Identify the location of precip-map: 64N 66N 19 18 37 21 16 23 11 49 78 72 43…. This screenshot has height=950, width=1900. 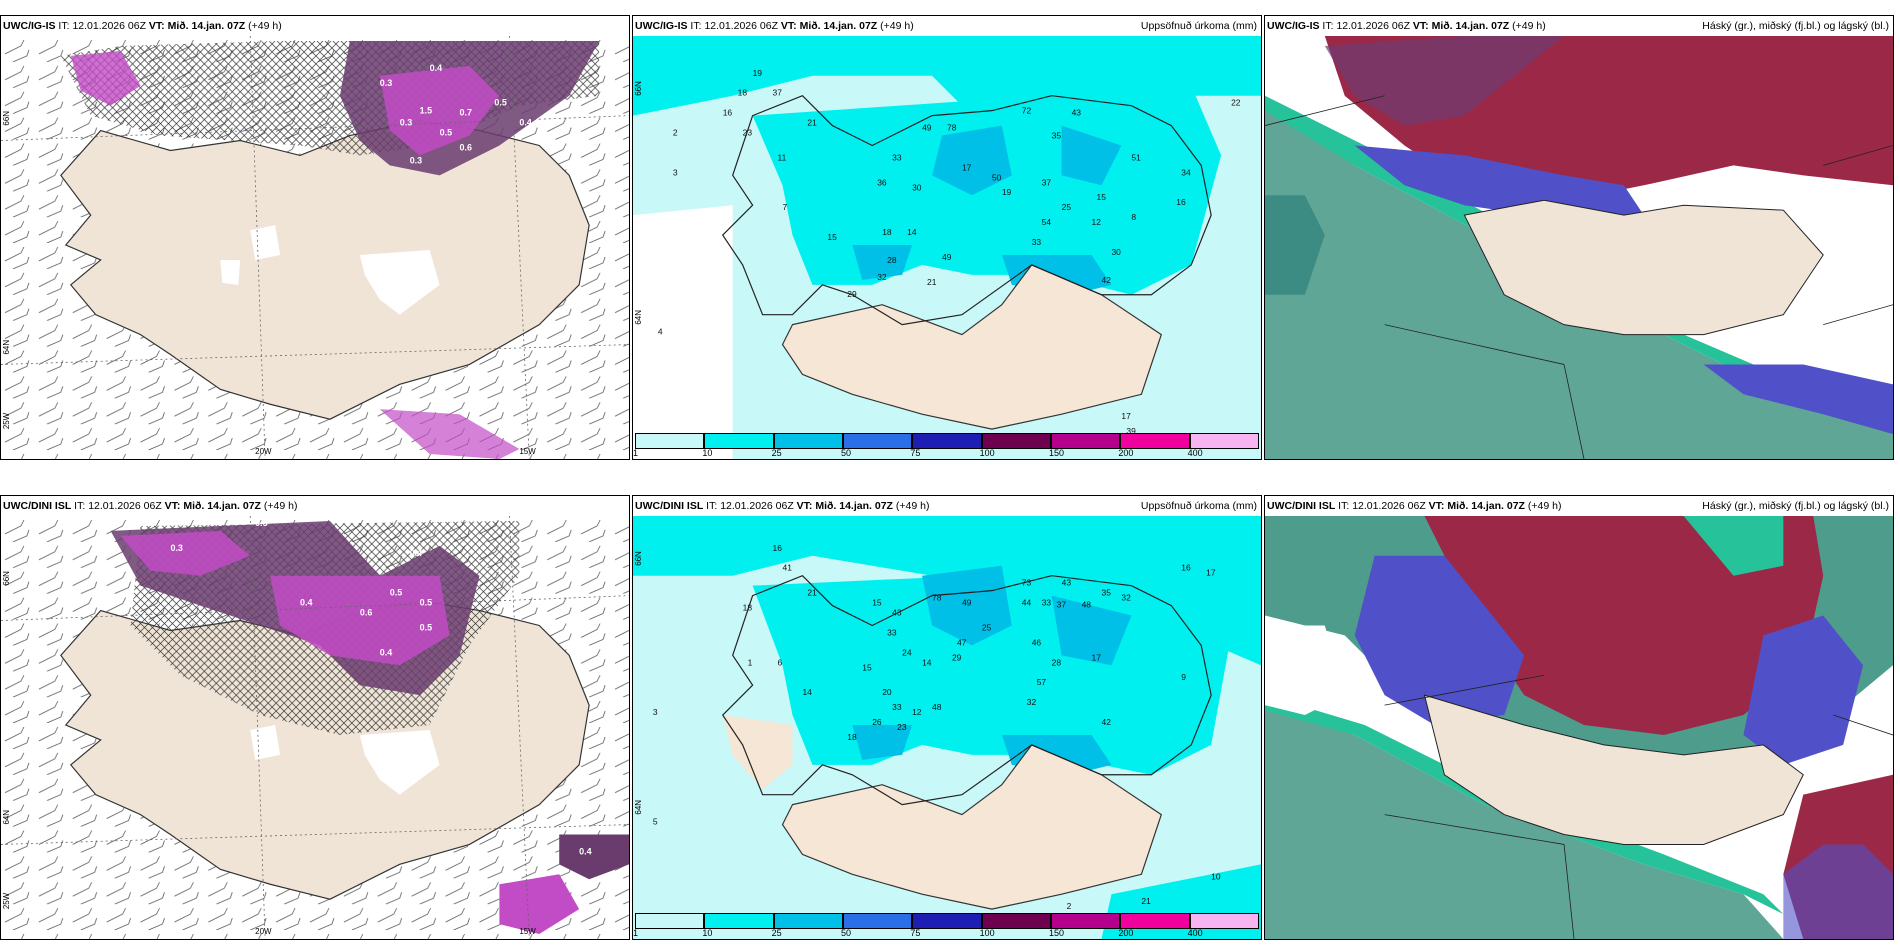
(947, 247).